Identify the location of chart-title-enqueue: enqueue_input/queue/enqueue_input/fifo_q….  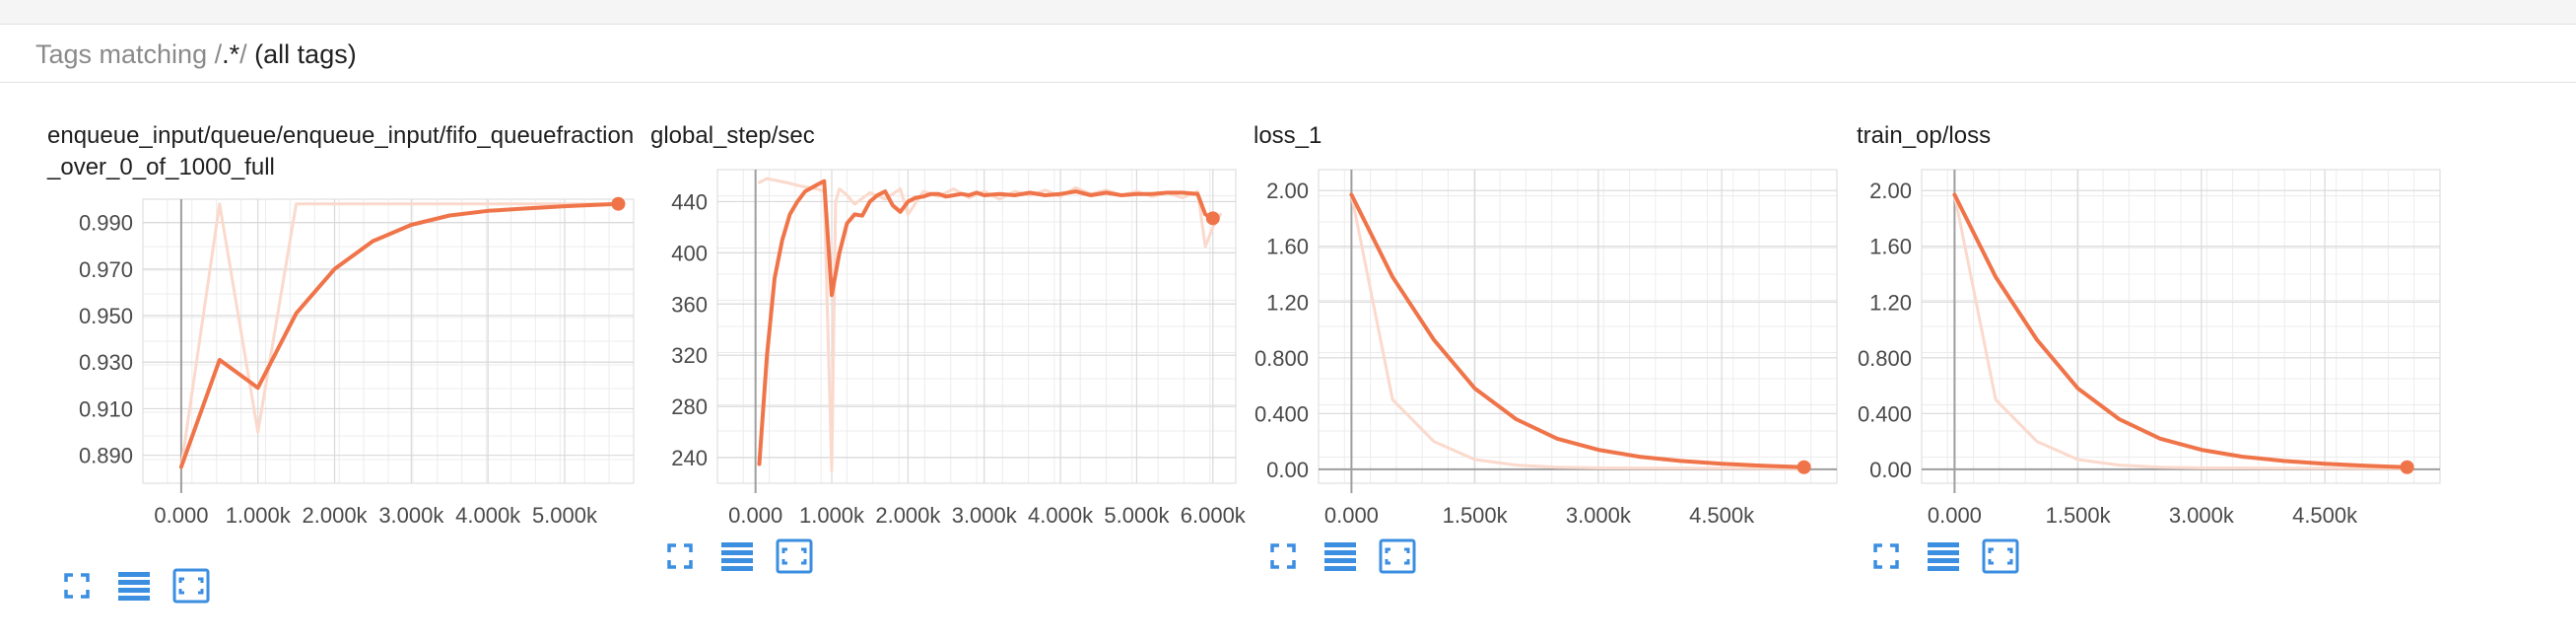
(341, 151).